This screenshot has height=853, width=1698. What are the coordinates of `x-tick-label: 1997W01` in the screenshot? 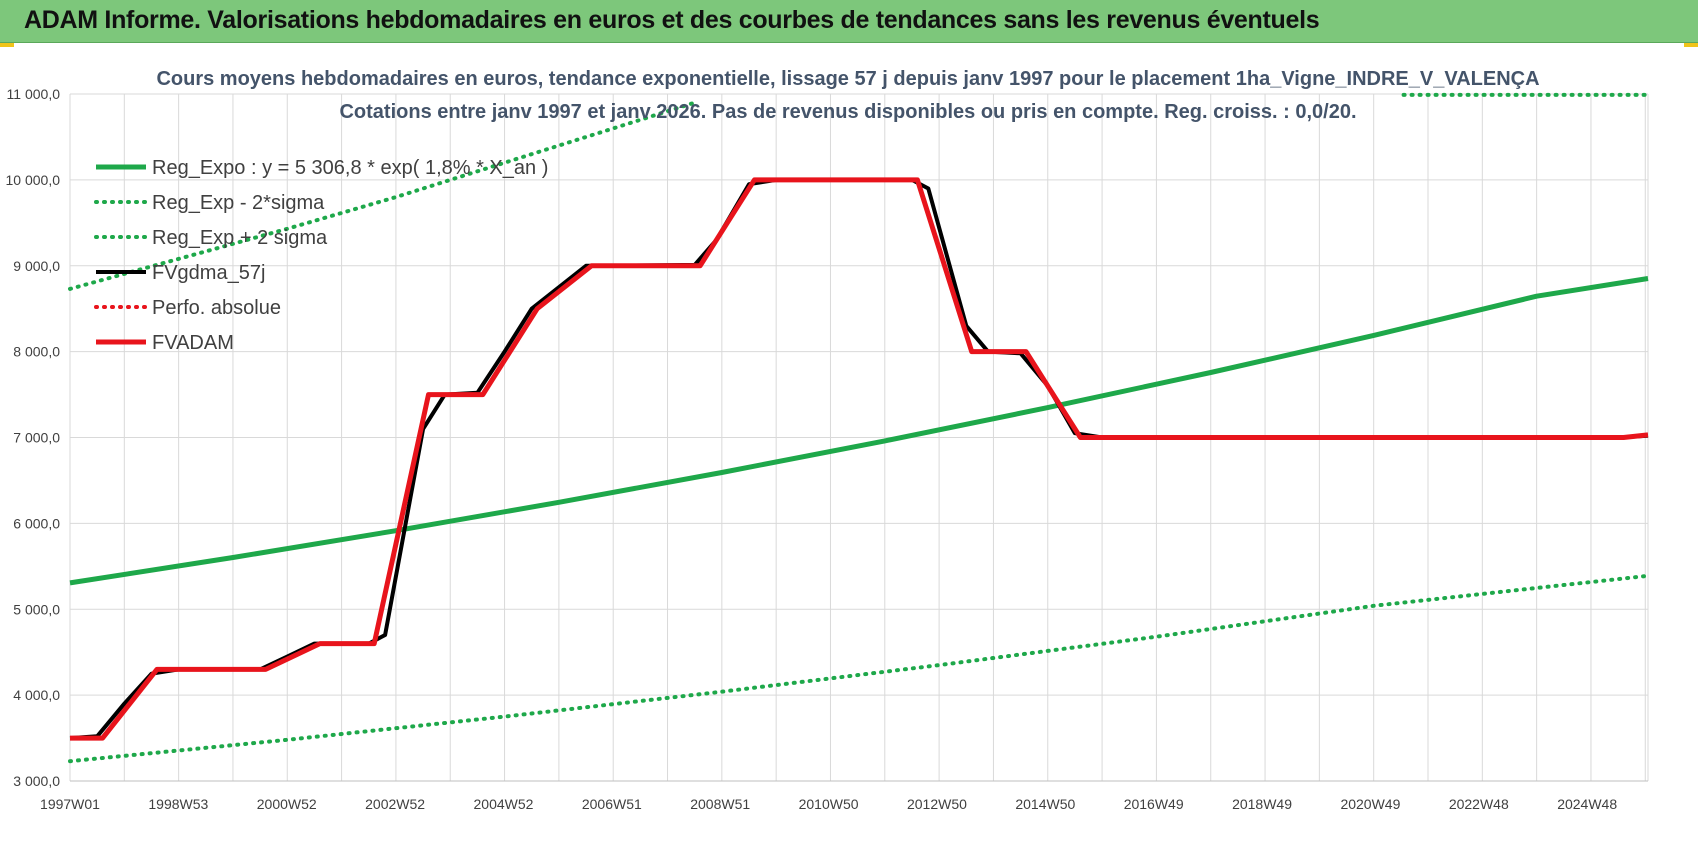 It's located at (70, 804).